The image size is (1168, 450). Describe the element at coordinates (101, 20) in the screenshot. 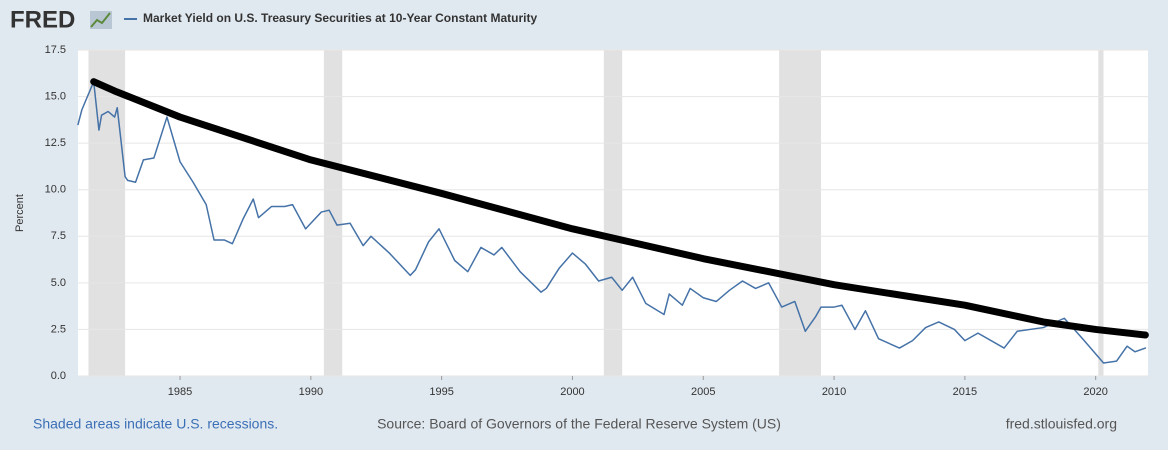

I see `logo-icon` at that location.